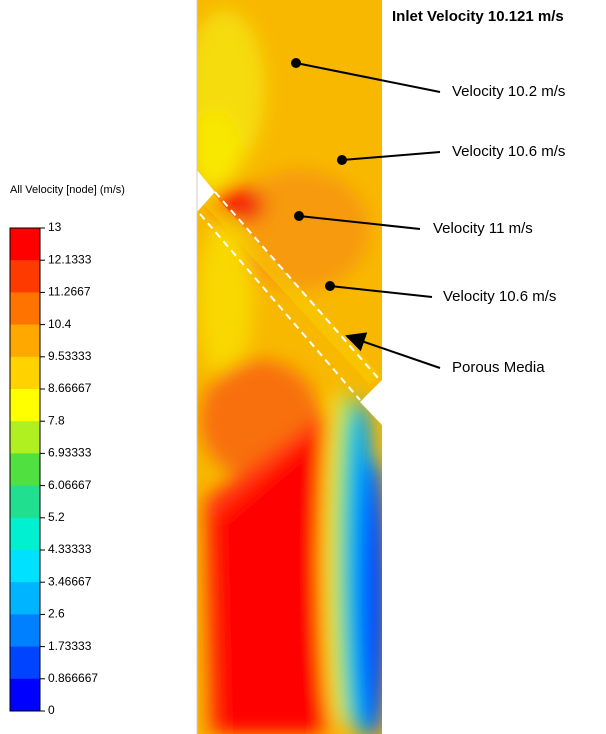 The height and width of the screenshot is (734, 606). What do you see at coordinates (70, 356) in the screenshot?
I see `legend-label: 9.53333` at bounding box center [70, 356].